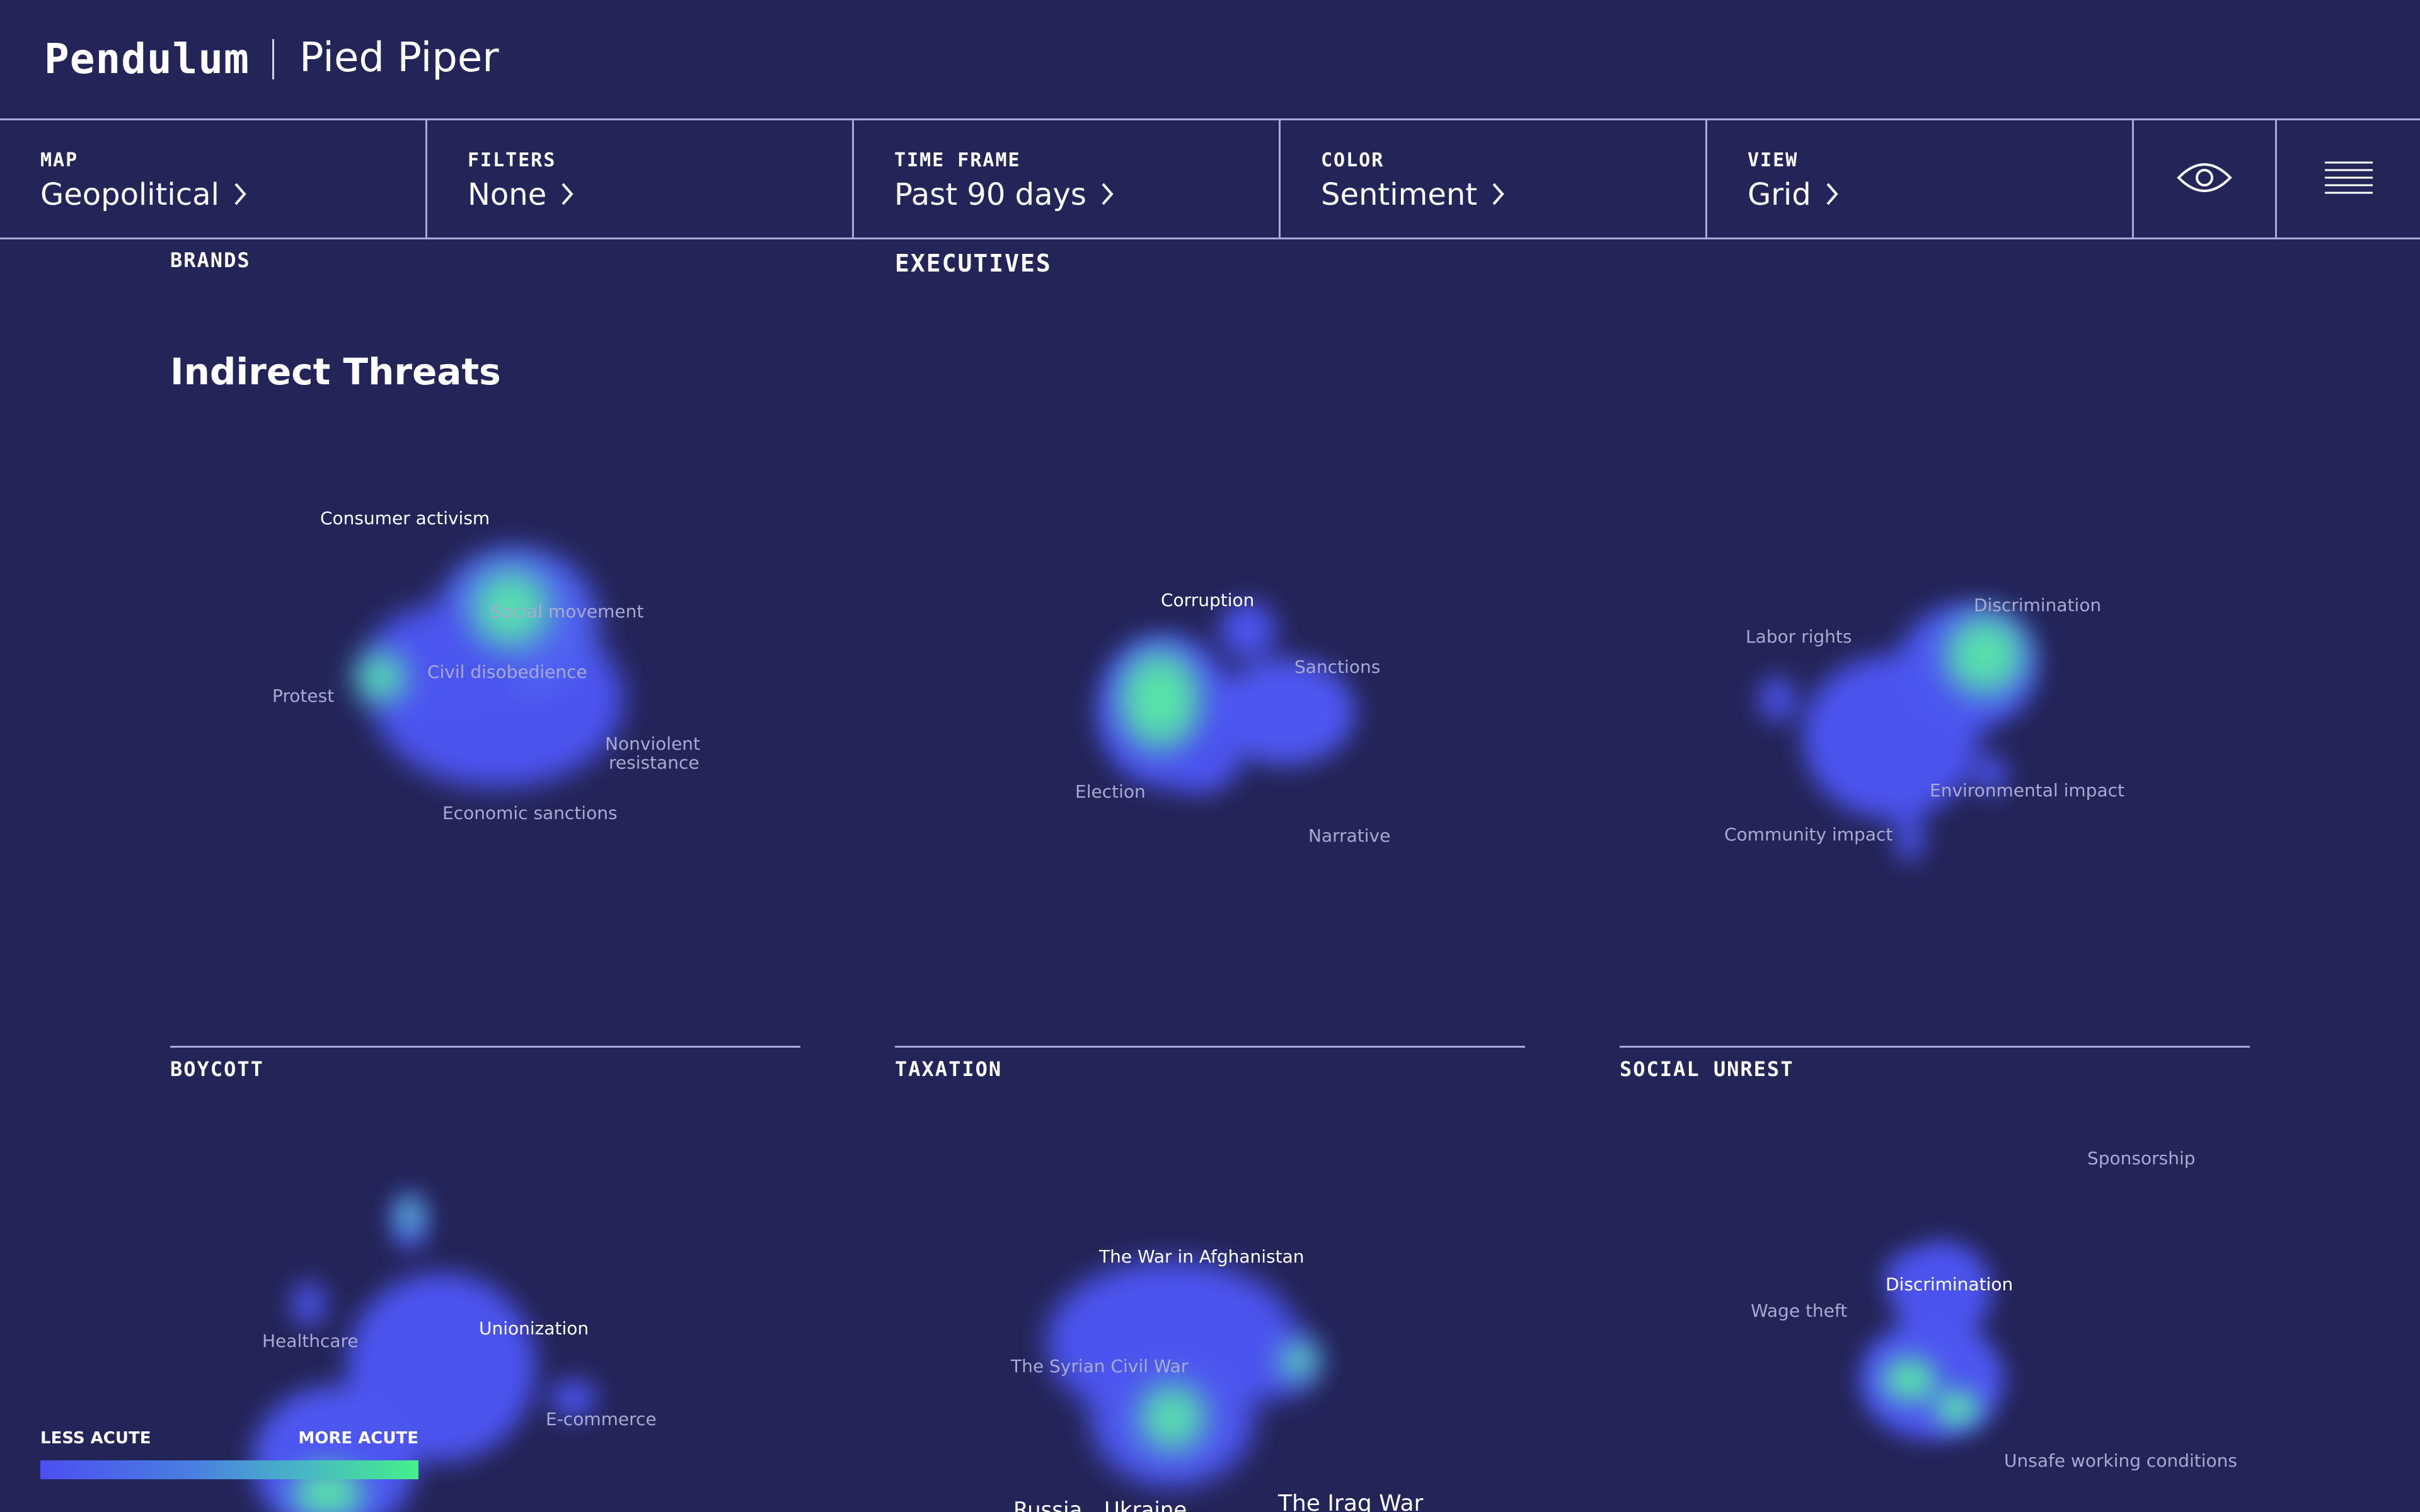  Describe the element at coordinates (1202, 1256) in the screenshot. I see `topic-node: The War in Afghanistan` at that location.